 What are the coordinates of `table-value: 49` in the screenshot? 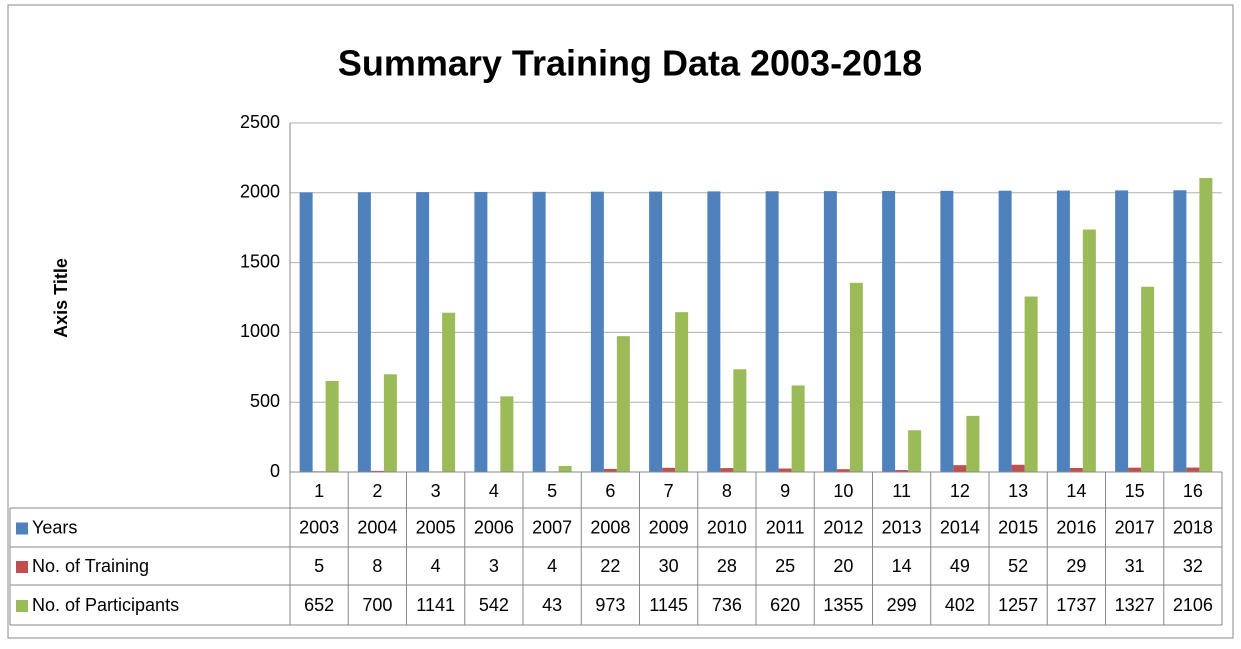 It's located at (960, 566).